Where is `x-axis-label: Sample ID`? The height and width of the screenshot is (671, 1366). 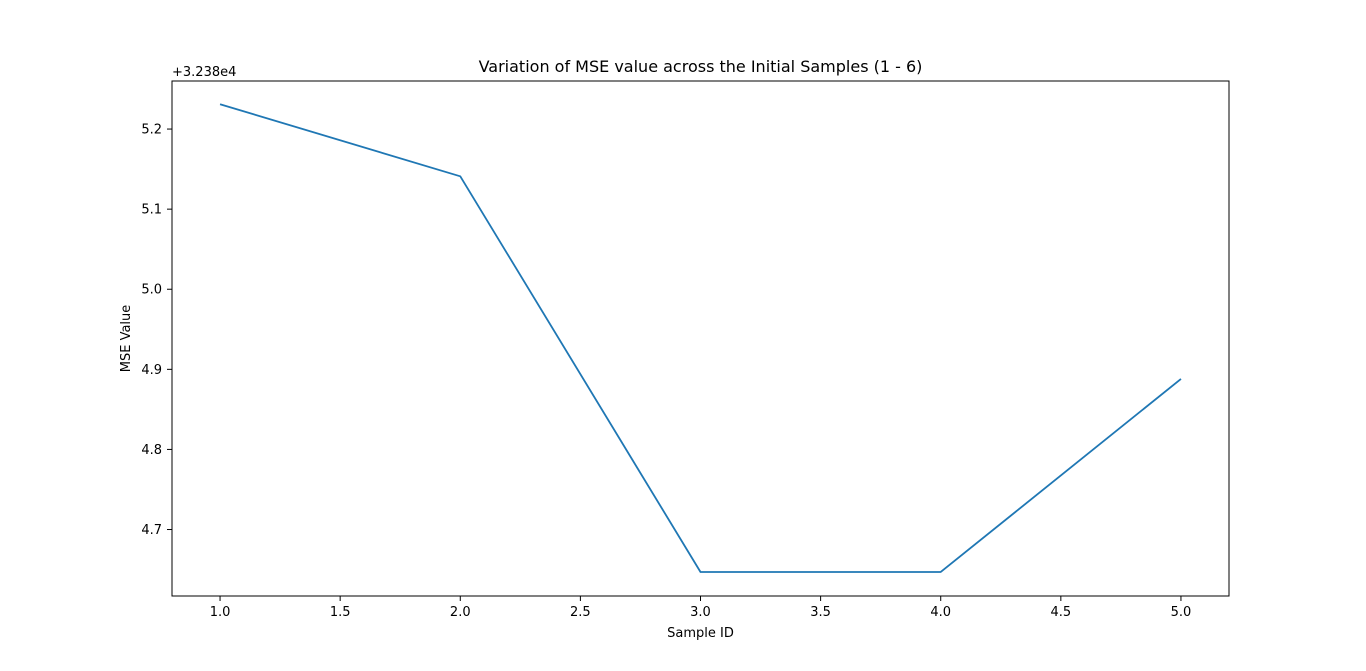 x-axis-label: Sample ID is located at coordinates (700, 633).